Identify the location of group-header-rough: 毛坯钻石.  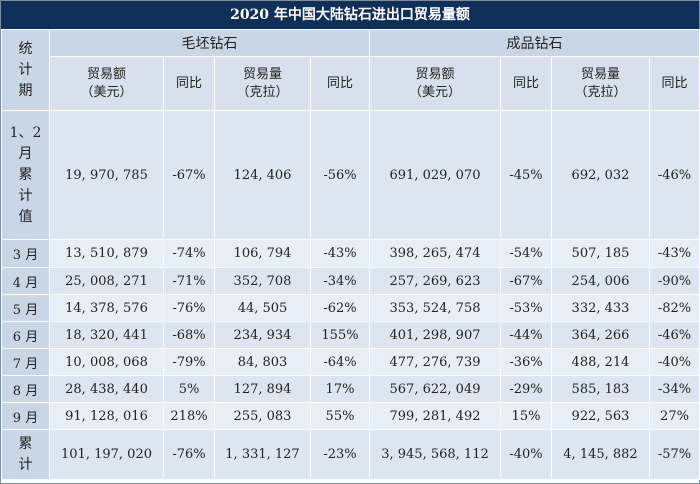
(209, 43).